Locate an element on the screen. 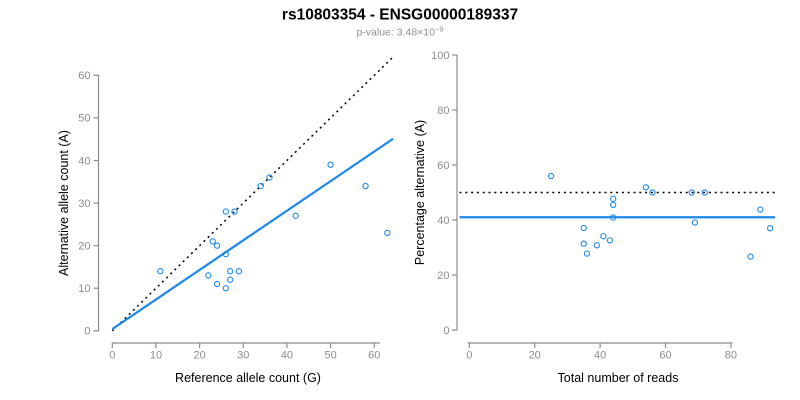 The width and height of the screenshot is (800, 400). x-tick-label: 50 is located at coordinates (330, 356).